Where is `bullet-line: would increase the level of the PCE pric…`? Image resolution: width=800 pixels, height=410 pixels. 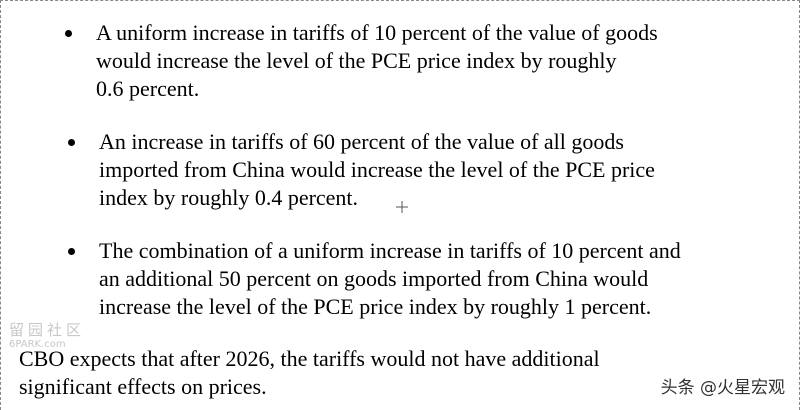
bullet-line: would increase the level of the PCE pric… is located at coordinates (356, 60).